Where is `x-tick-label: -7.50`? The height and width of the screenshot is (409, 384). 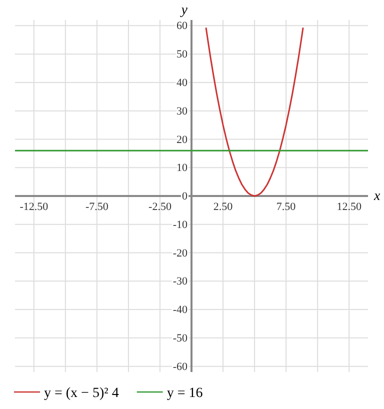
x-tick-label: -7.50 is located at coordinates (97, 206).